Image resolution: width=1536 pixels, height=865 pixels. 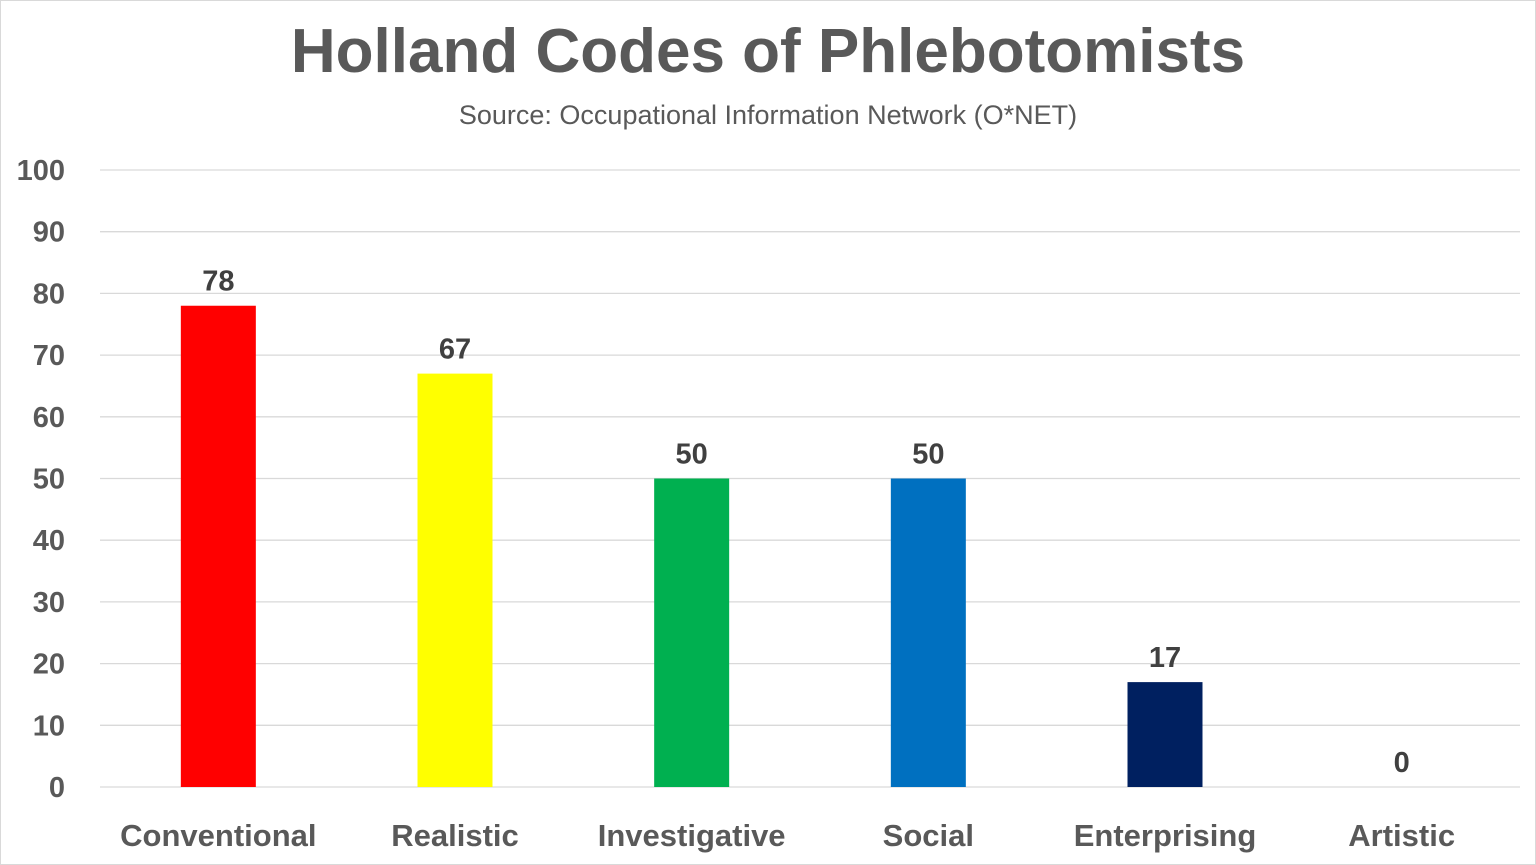 I want to click on category-label-realistic: Realistic, so click(x=455, y=835).